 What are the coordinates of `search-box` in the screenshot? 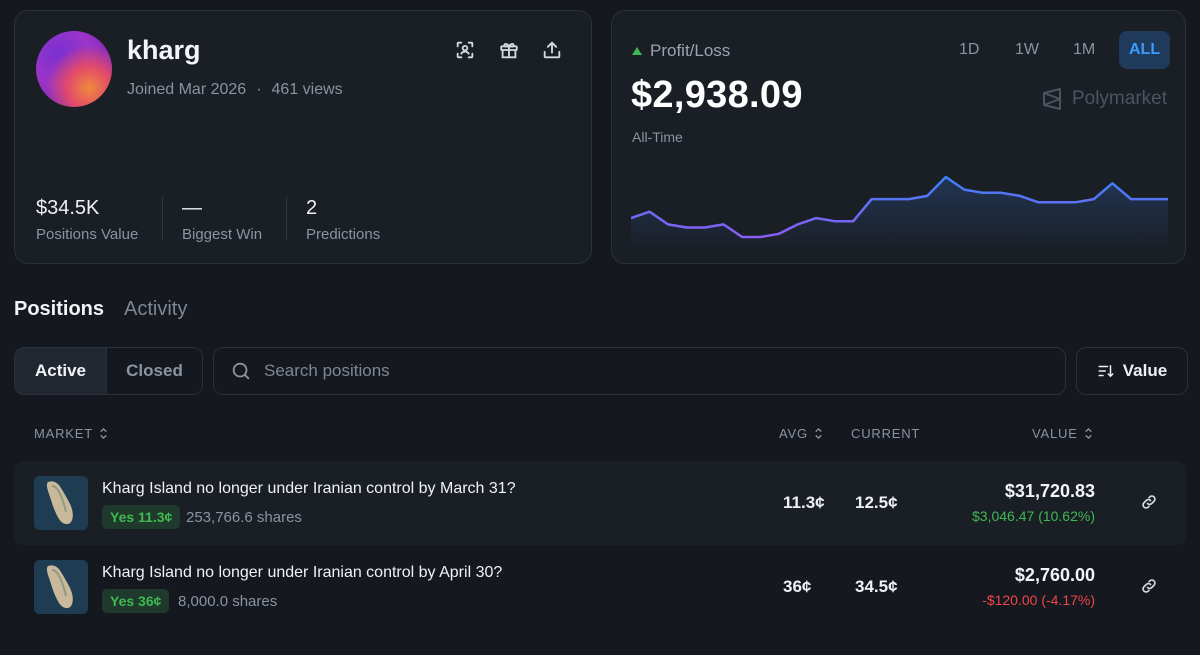 It's located at (639, 371).